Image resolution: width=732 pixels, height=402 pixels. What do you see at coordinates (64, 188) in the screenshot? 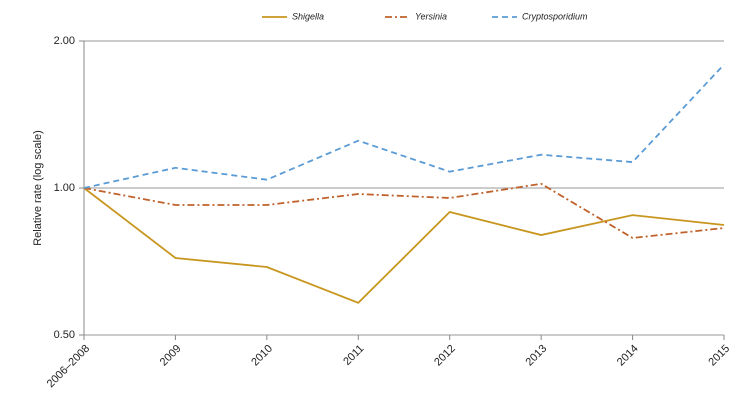
I see `y-tick-label: 1.00` at bounding box center [64, 188].